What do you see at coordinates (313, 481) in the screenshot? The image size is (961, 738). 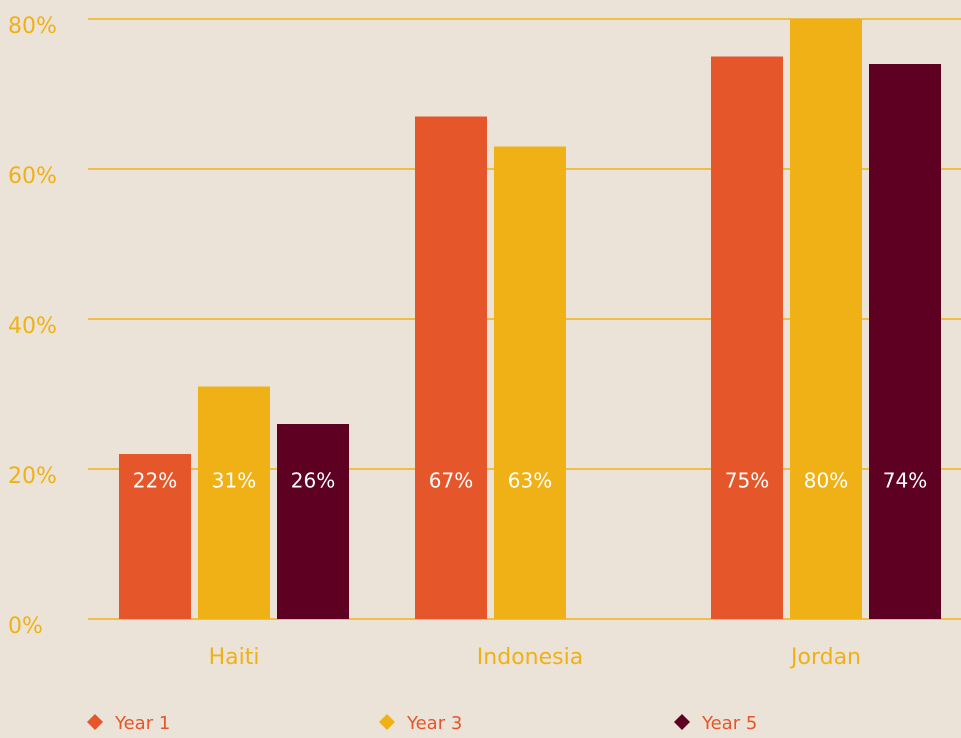 I see `value-label: 26%` at bounding box center [313, 481].